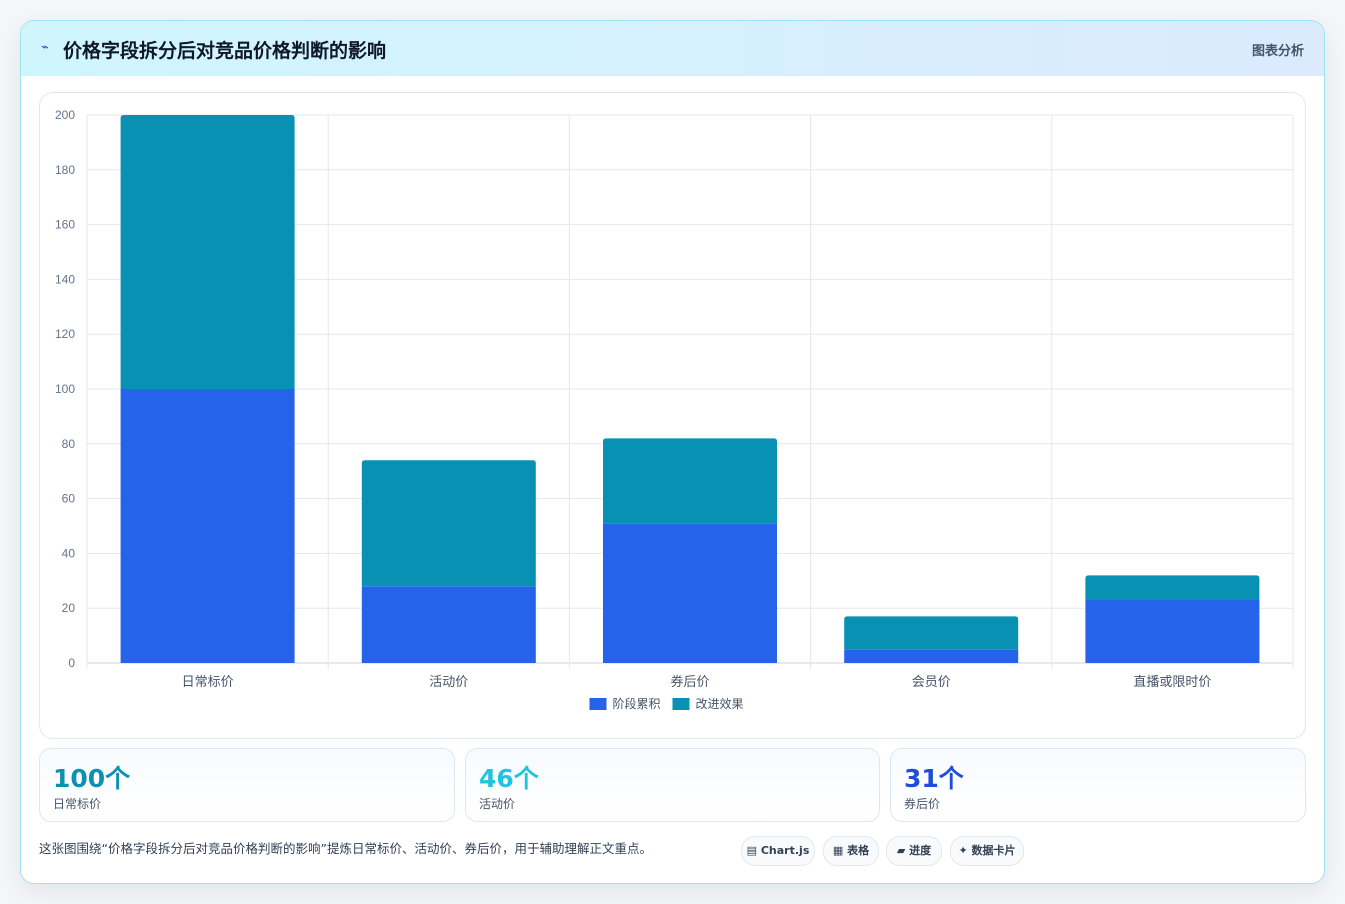 This screenshot has width=1345, height=904. What do you see at coordinates (69, 499) in the screenshot?
I see `y-tick-label: 60` at bounding box center [69, 499].